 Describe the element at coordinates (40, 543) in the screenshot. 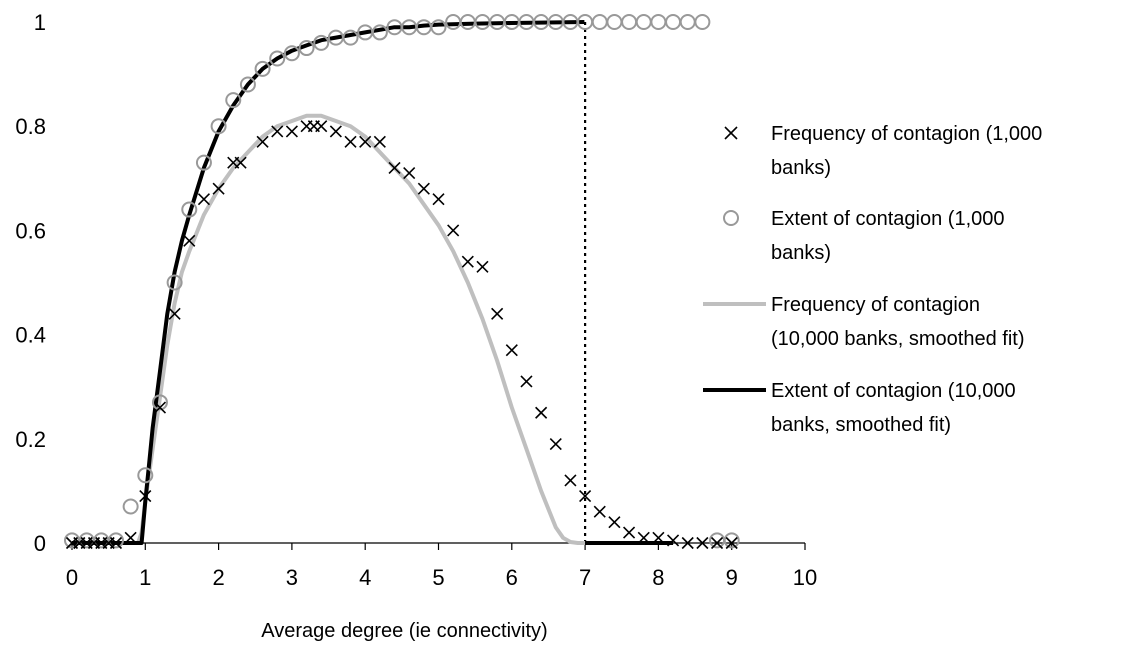

I see `y-tick-label: 0` at that location.